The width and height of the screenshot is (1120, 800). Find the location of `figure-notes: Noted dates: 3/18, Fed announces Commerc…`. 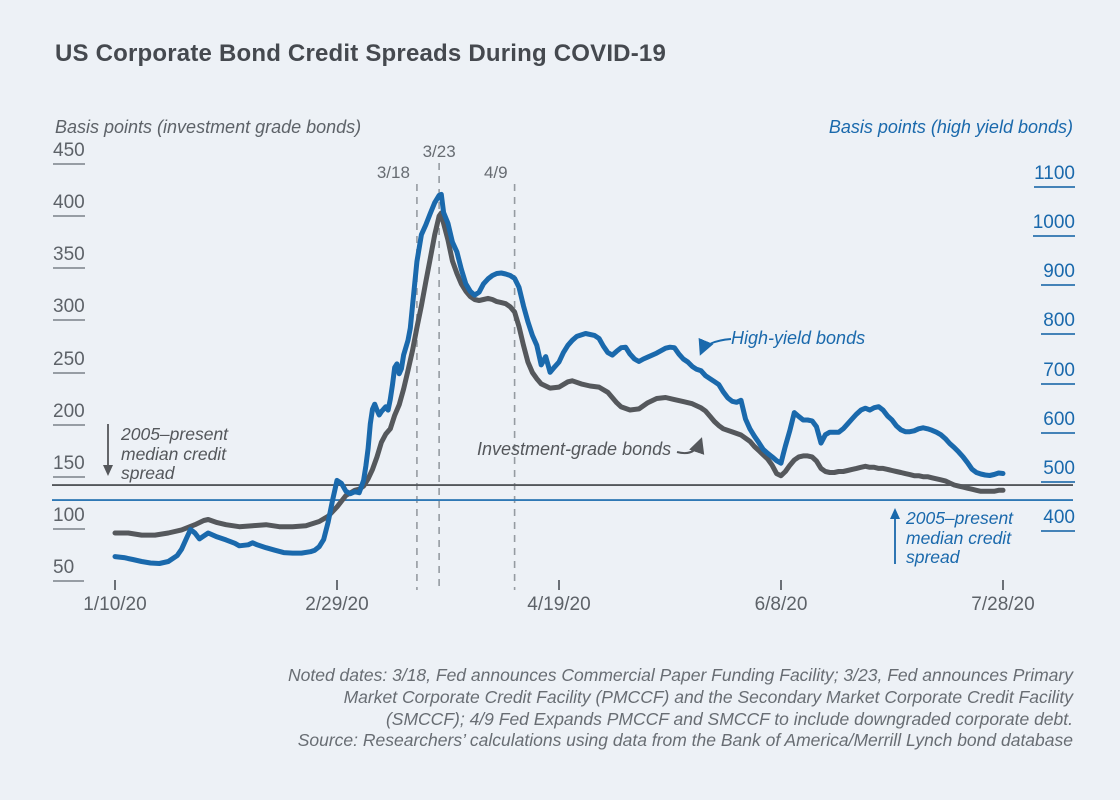

figure-notes: Noted dates: 3/18, Fed announces Commerc… is located at coordinates (653, 708).